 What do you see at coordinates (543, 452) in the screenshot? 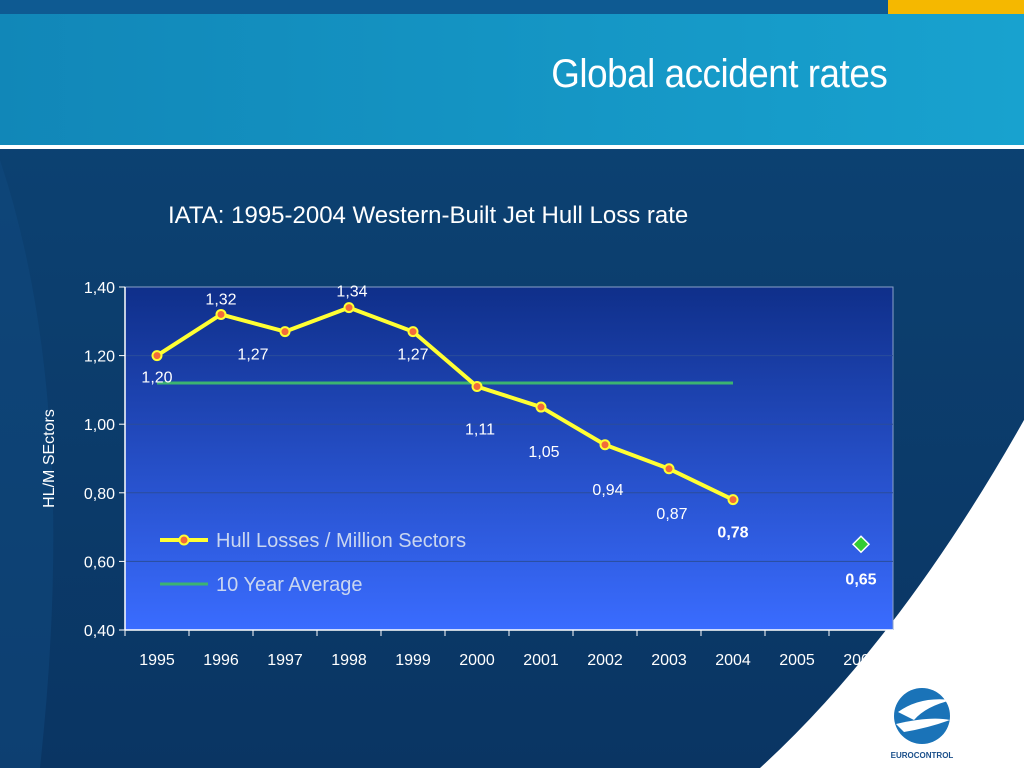
I see `data-label: 1,05` at bounding box center [543, 452].